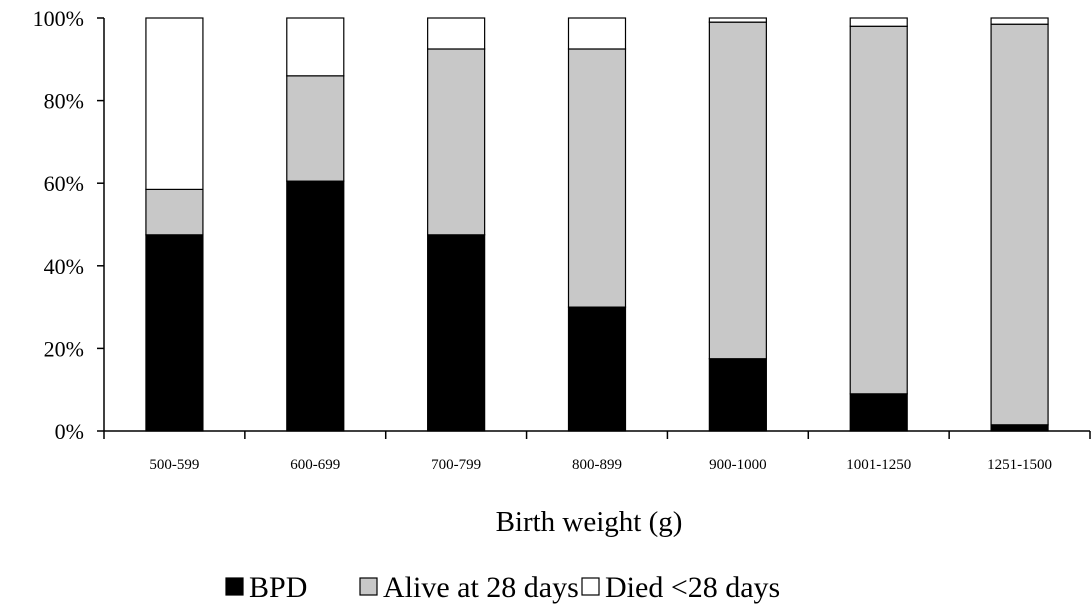 This screenshot has width=1091, height=616. I want to click on x-tick-label: 700-799, so click(456, 465).